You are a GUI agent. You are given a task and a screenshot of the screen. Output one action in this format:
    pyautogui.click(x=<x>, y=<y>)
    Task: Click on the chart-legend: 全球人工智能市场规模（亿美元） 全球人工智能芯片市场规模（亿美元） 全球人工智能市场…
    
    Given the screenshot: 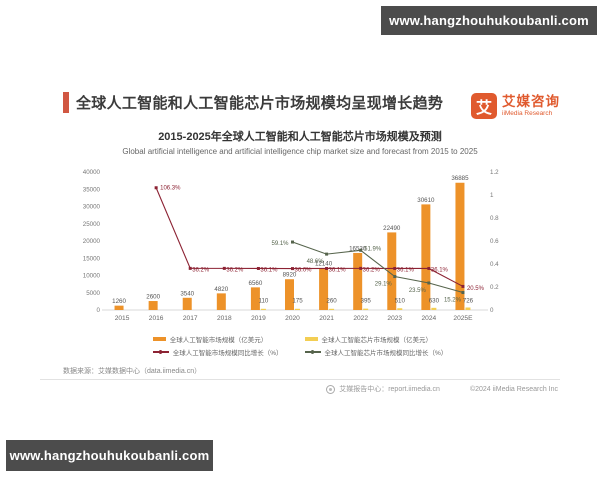 What is the action you would take?
    pyautogui.click(x=300, y=345)
    